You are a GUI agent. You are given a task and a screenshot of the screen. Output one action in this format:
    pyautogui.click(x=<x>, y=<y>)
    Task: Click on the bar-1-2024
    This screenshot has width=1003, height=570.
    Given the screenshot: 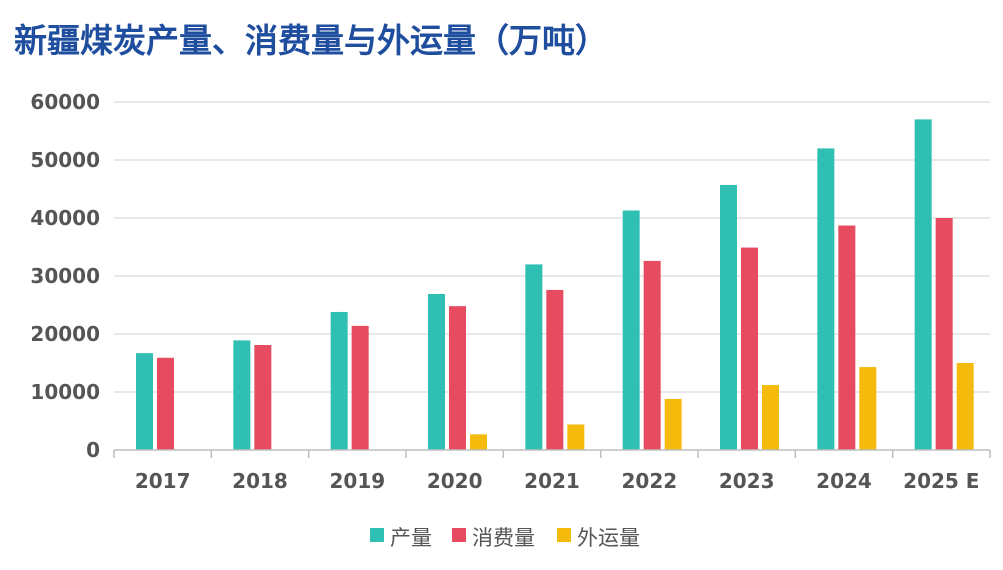 What is the action you would take?
    pyautogui.click(x=826, y=299)
    